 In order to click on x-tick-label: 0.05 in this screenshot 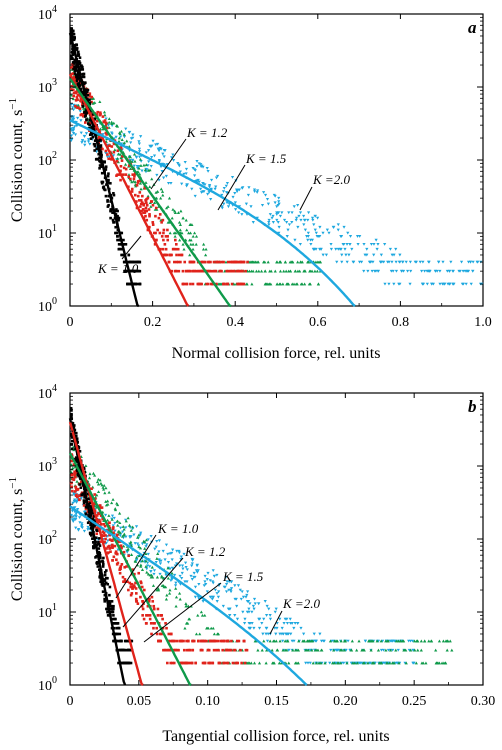, I will do `click(139, 701)`.